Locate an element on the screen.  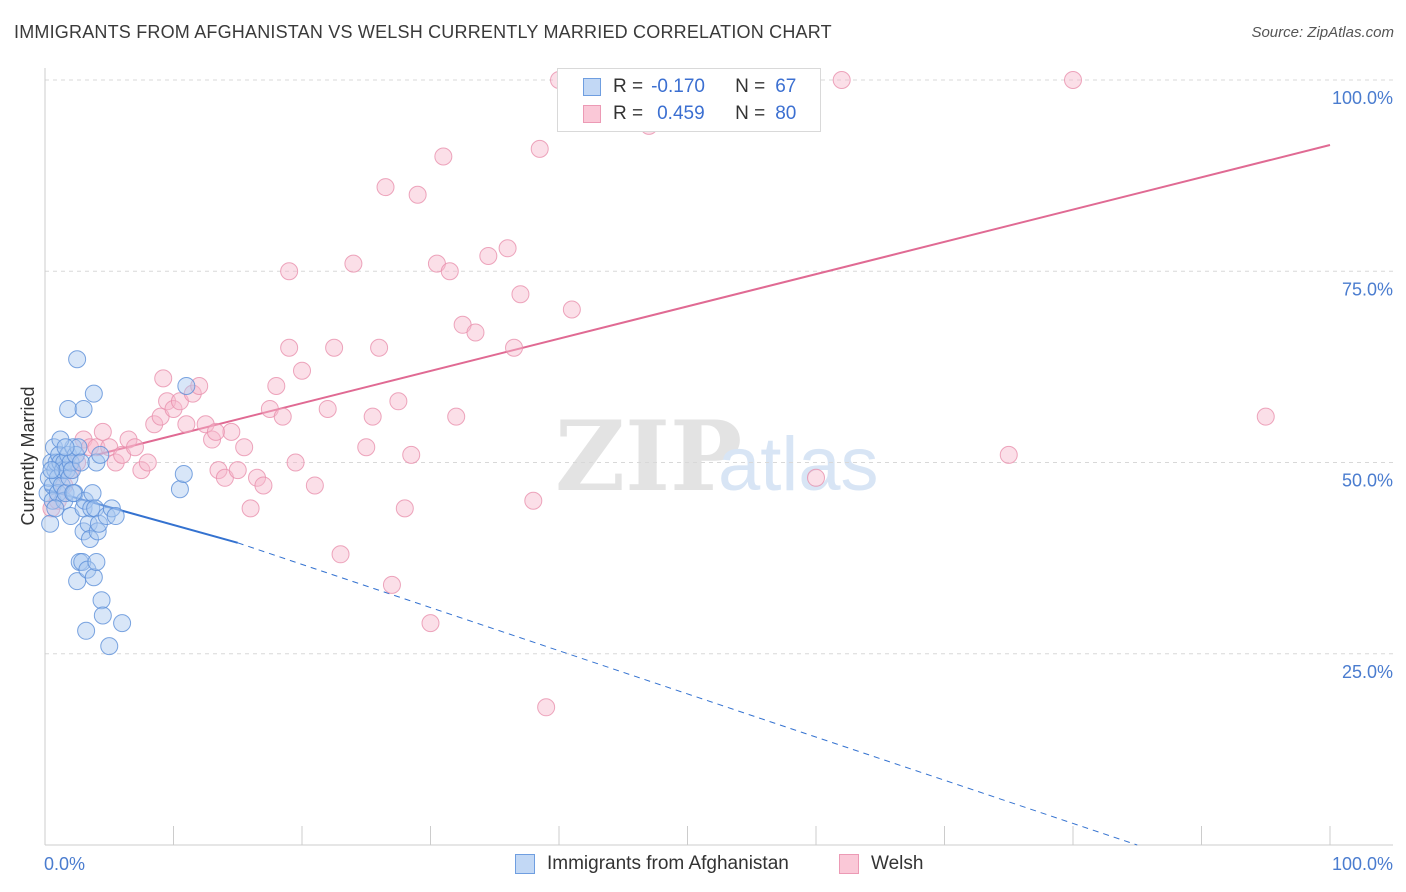
legend-r-value: 0.459 is located at coordinates (681, 113).